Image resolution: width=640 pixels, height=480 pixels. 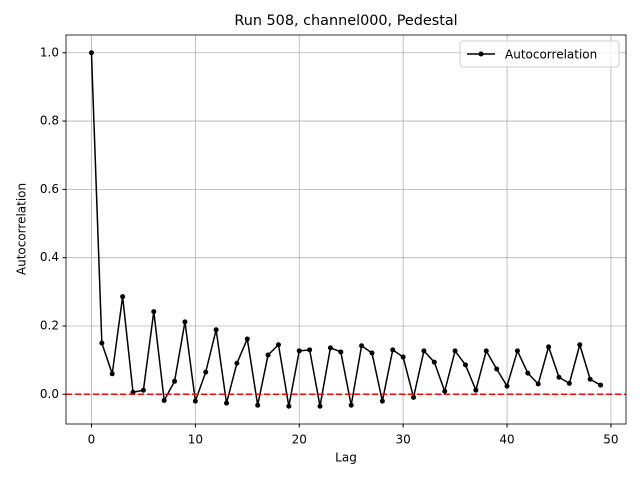 What do you see at coordinates (481, 54) in the screenshot?
I see `legend-marker` at bounding box center [481, 54].